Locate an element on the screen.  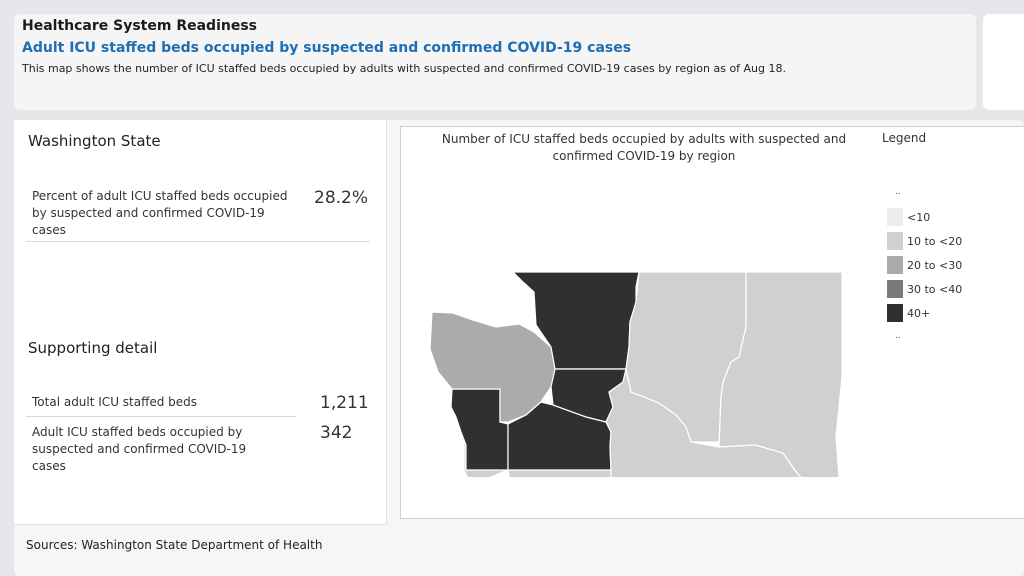
legend-label: 10 to <20 is located at coordinates (935, 241).